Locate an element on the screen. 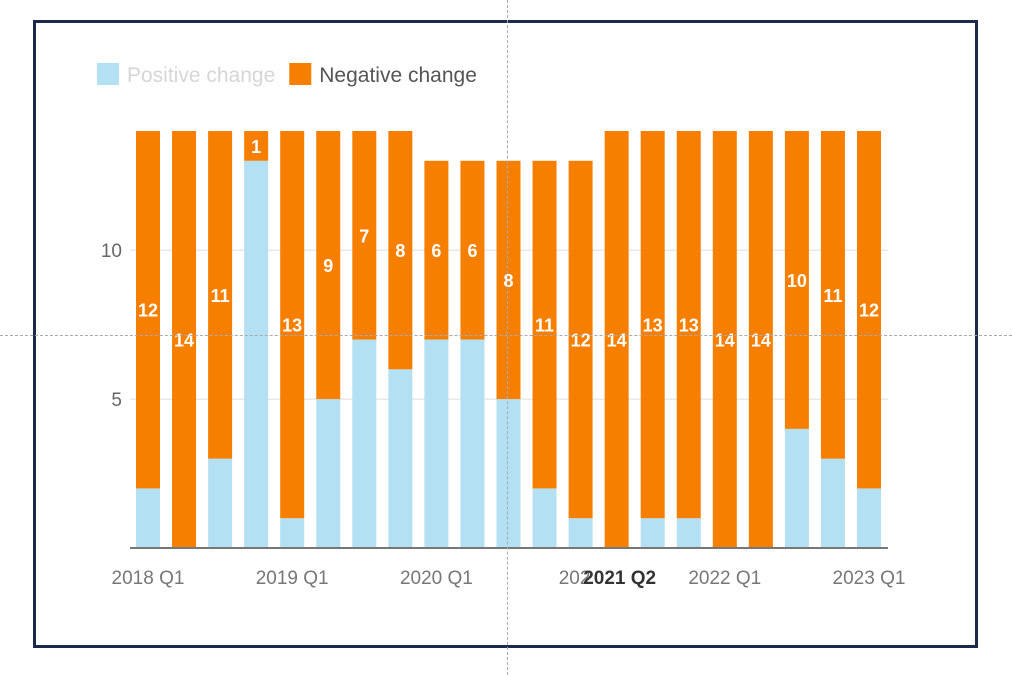 This screenshot has height=675, width=1012. data-label-negative: 7 is located at coordinates (364, 236).